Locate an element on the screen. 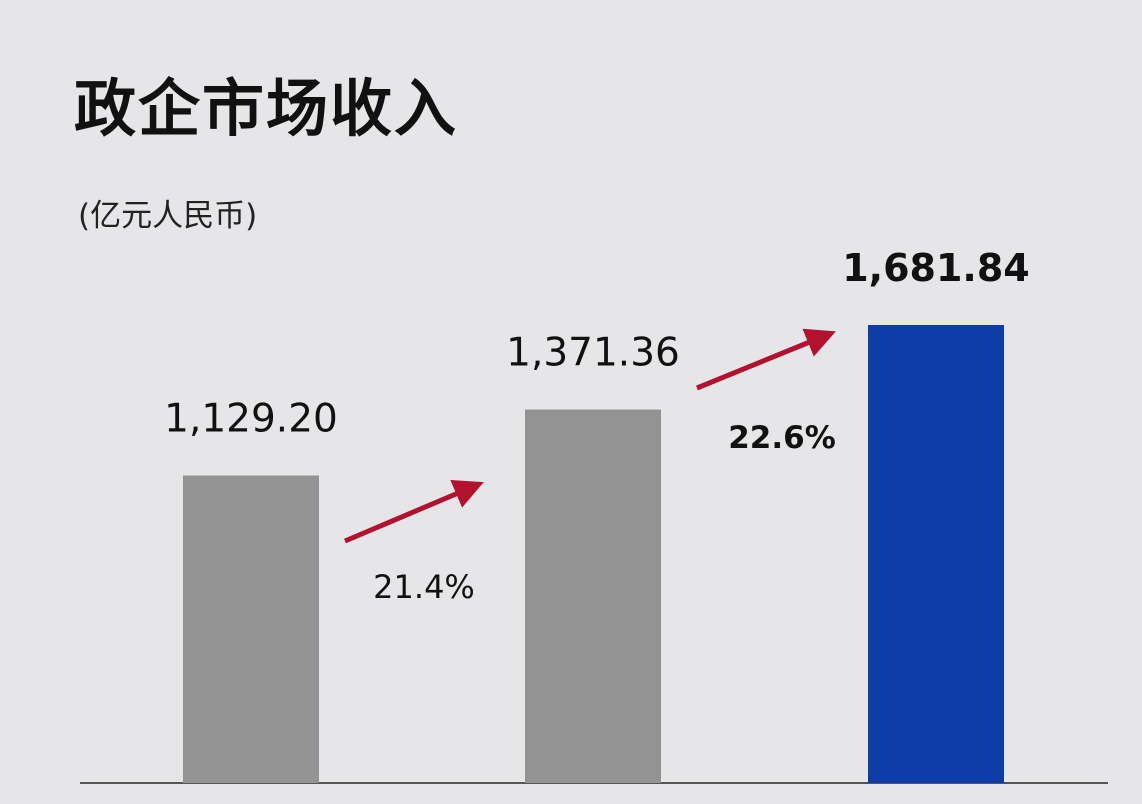 The image size is (1142, 804). growth-label-1: 21.4% is located at coordinates (424, 587).